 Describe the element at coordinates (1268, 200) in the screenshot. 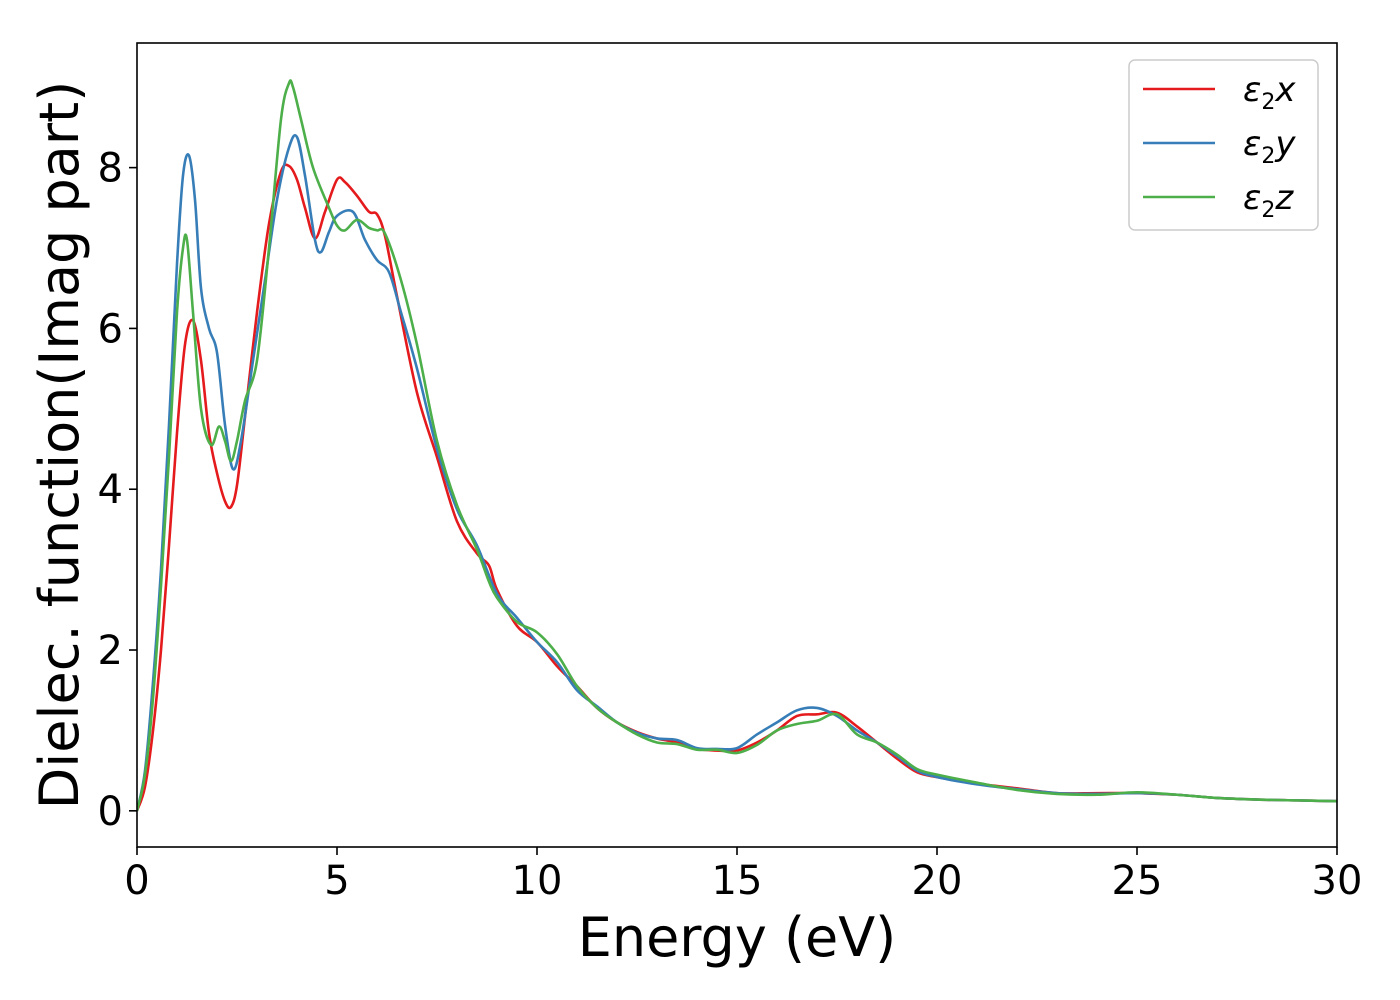

I see `legend-label-z: ε2z` at that location.